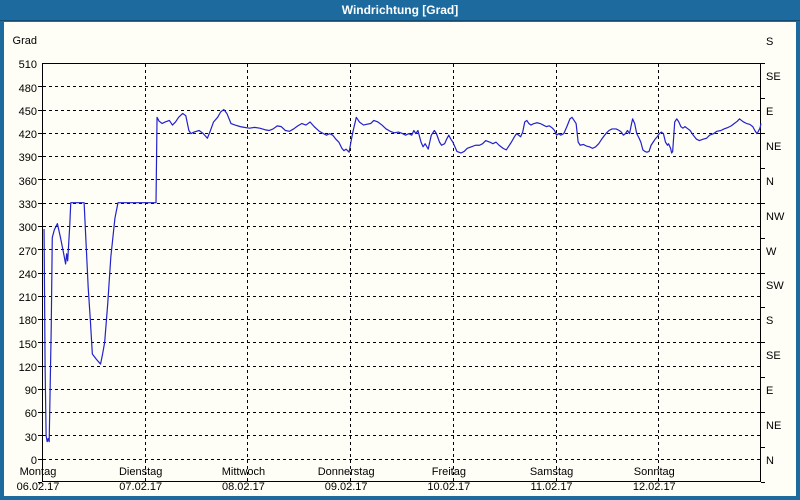  Describe the element at coordinates (27, 274) in the screenshot. I see `y-tick-label: 240` at that location.